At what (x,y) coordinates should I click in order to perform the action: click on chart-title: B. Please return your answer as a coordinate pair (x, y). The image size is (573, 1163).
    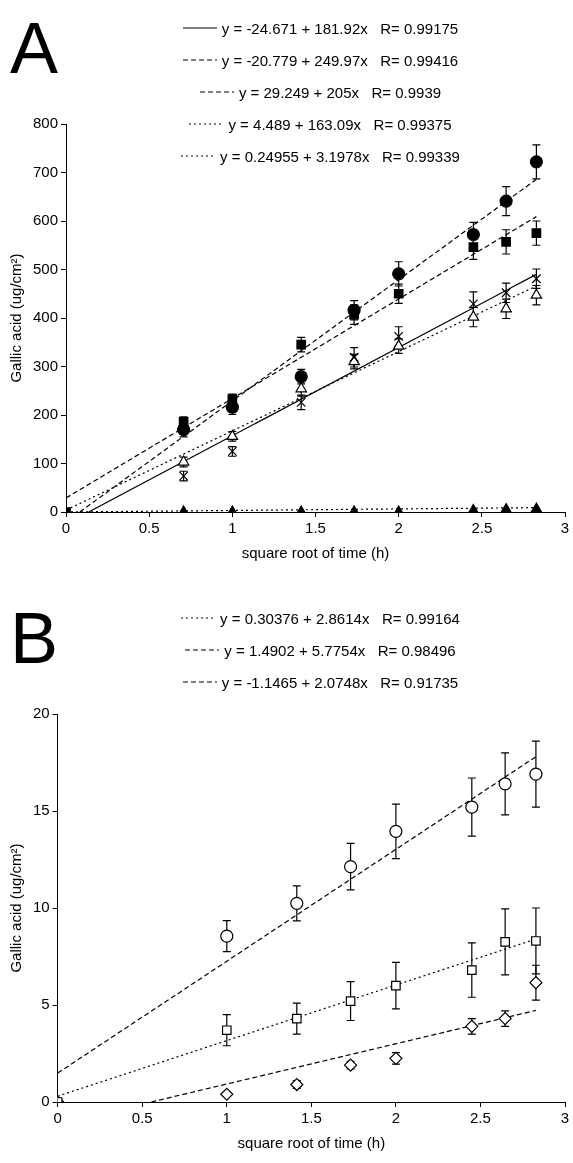
    Looking at the image, I should click on (34, 638).